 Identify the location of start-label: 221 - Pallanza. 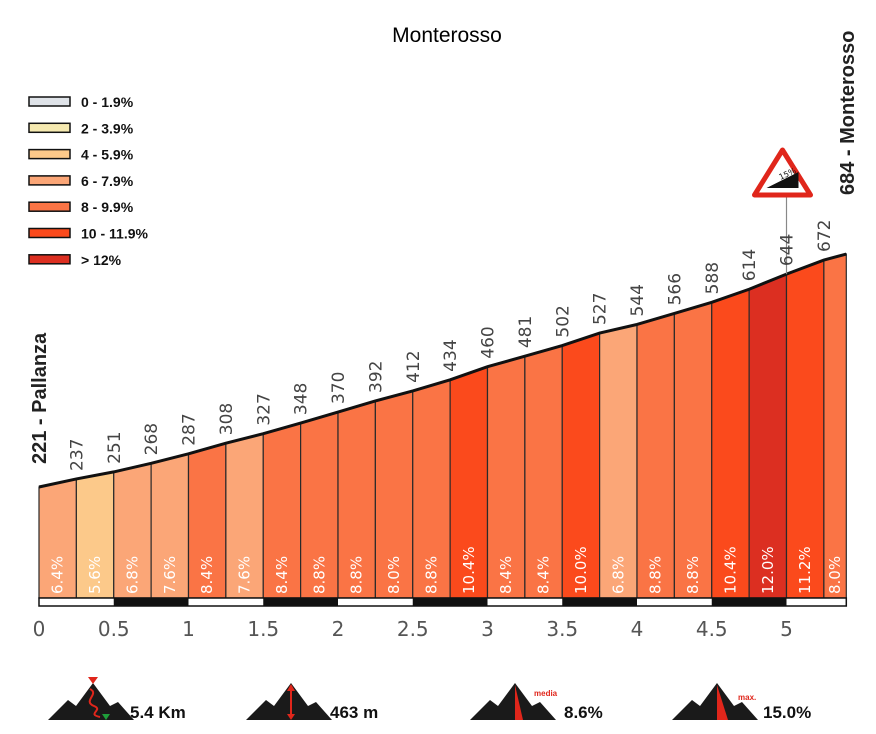
(40, 398).